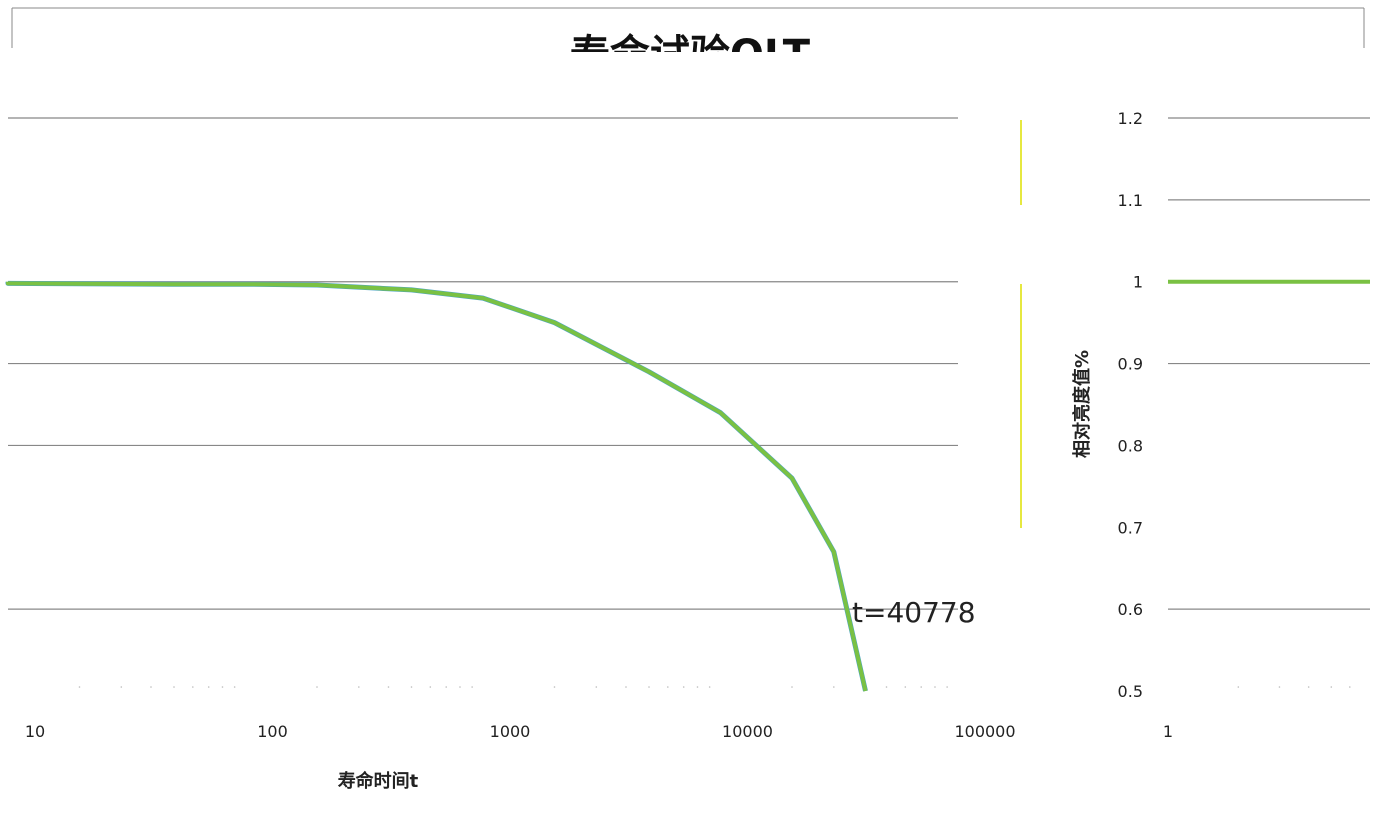  What do you see at coordinates (1130, 691) in the screenshot?
I see `y-tick-label: 0.5` at bounding box center [1130, 691].